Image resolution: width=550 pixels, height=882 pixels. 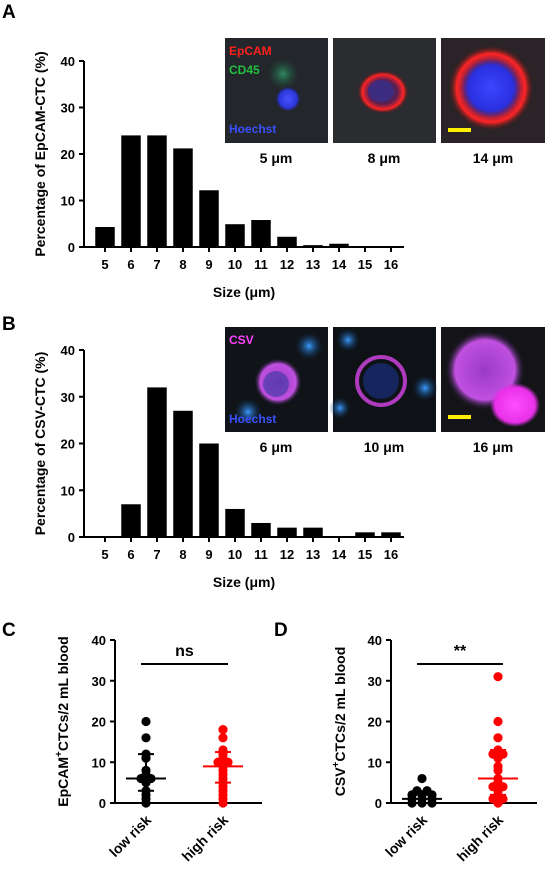 What do you see at coordinates (184, 651) in the screenshot?
I see `chart-c-significance-label: ns` at bounding box center [184, 651].